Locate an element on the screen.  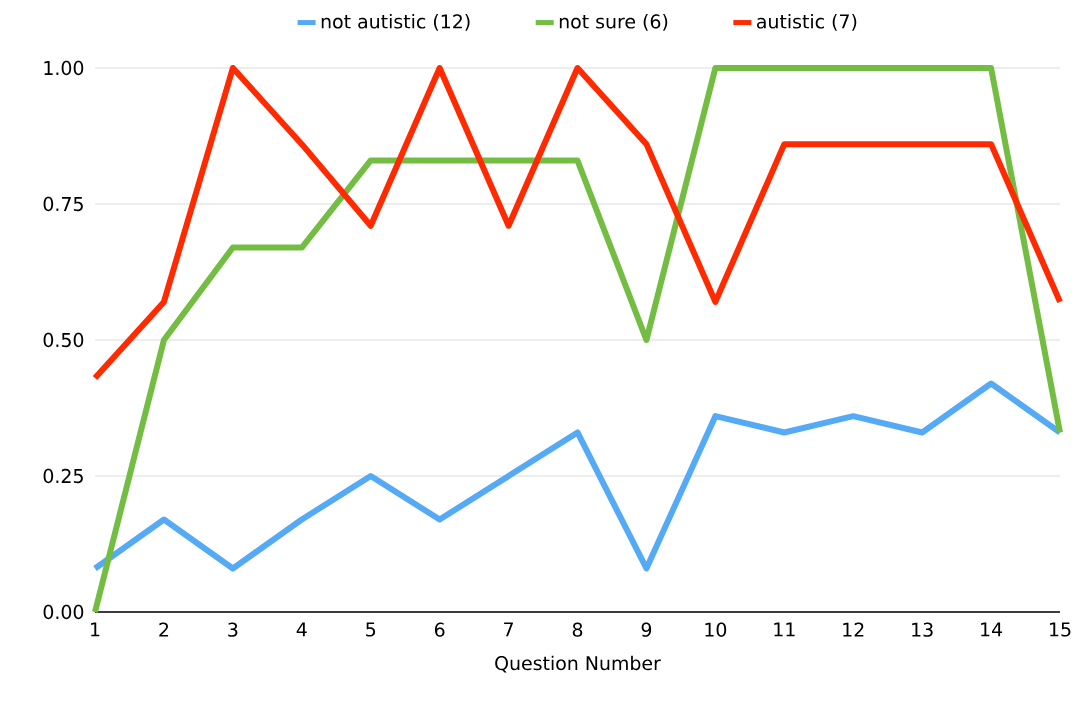
x-tick-label: 14 is located at coordinates (992, 629).